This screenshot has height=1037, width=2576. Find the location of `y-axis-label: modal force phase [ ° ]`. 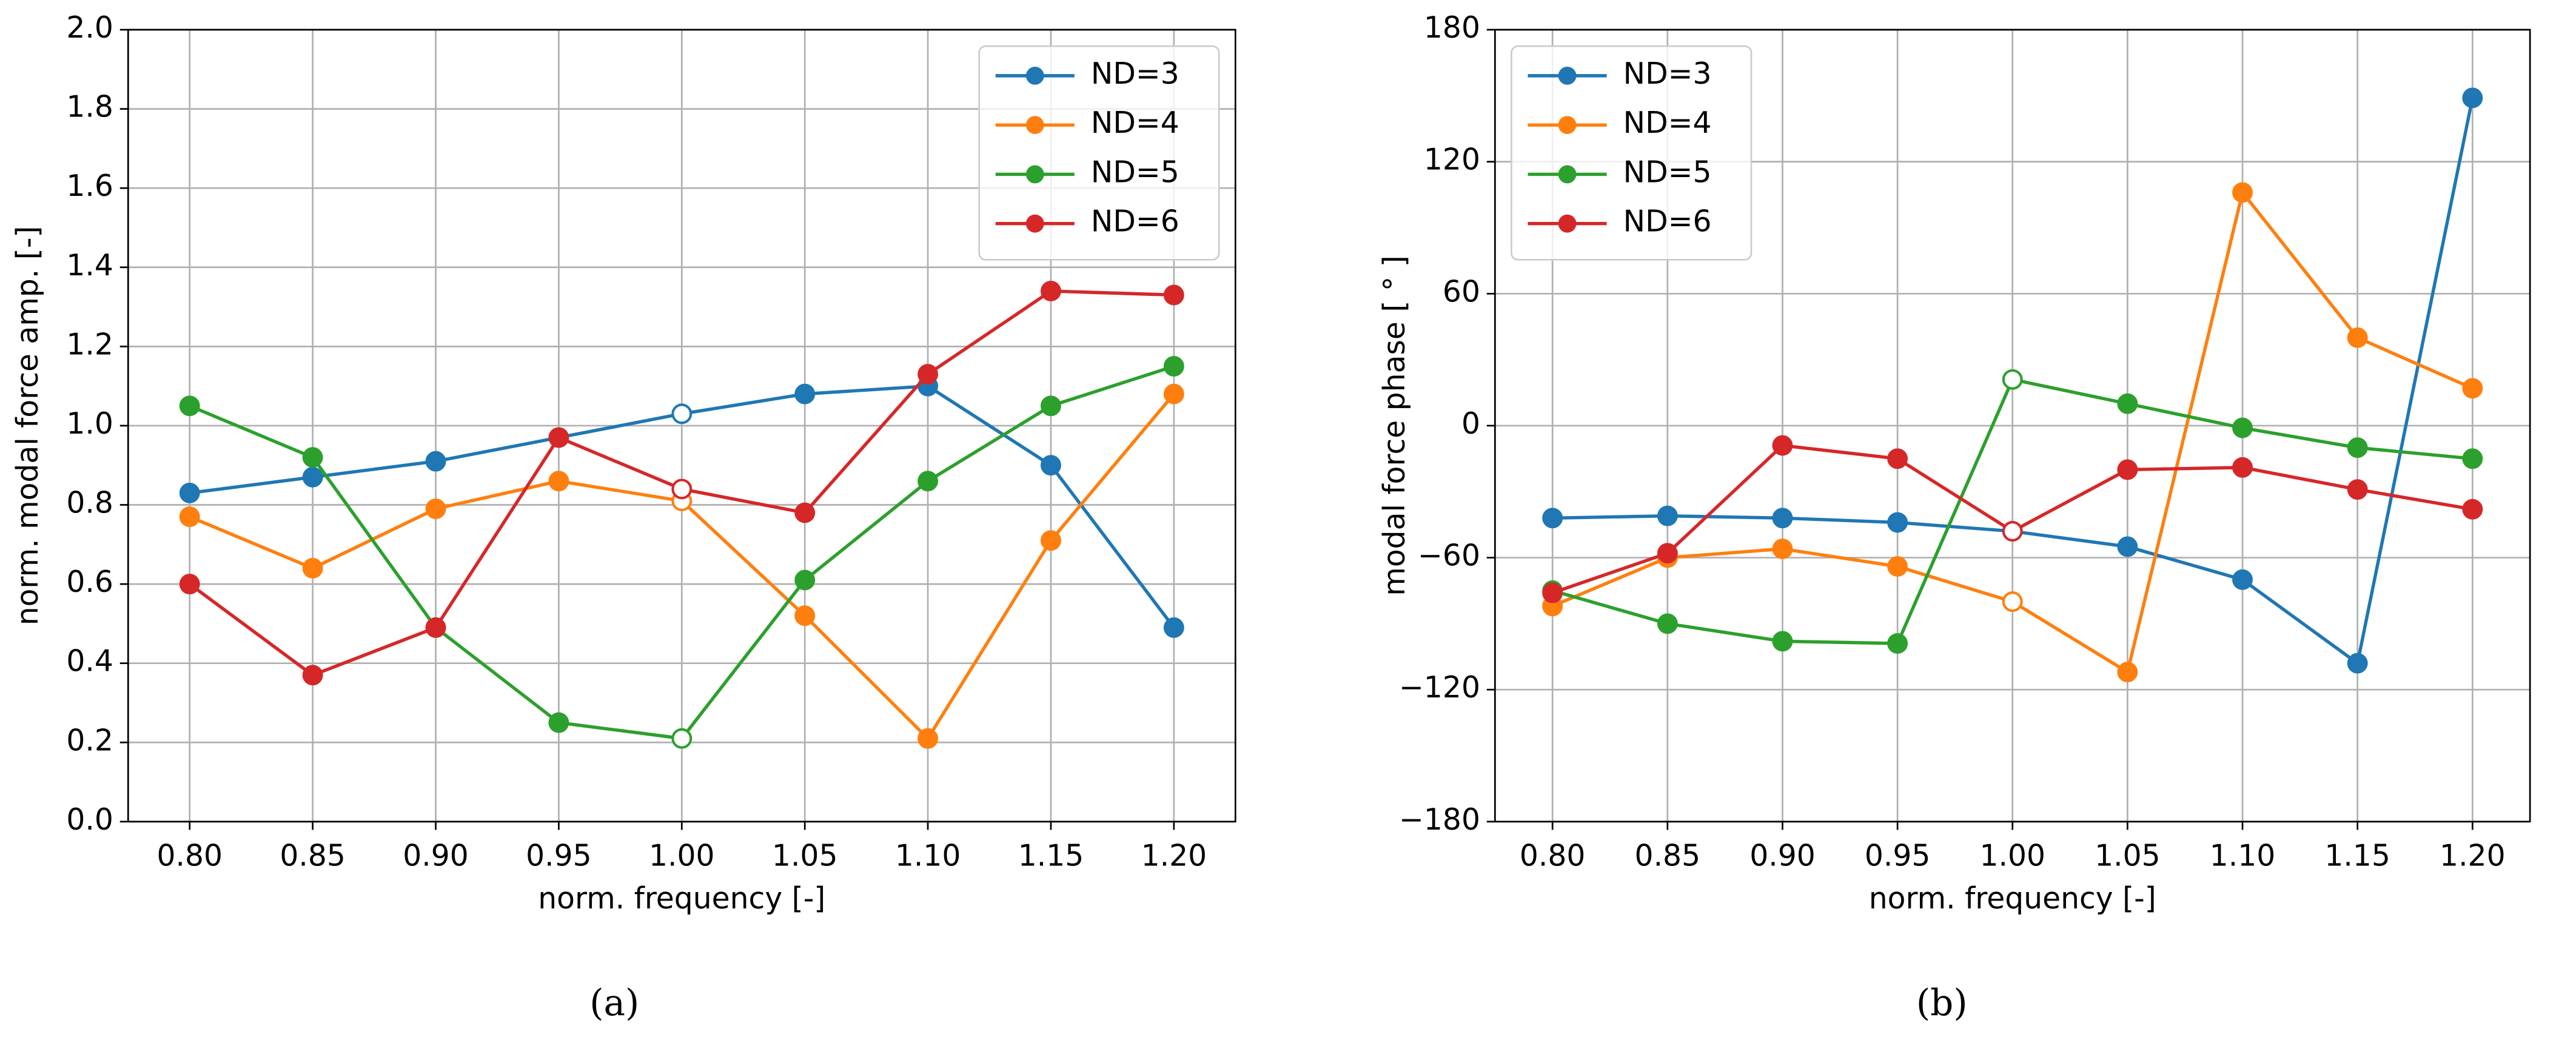

y-axis-label: modal force phase [ ° ] is located at coordinates (1395, 425).